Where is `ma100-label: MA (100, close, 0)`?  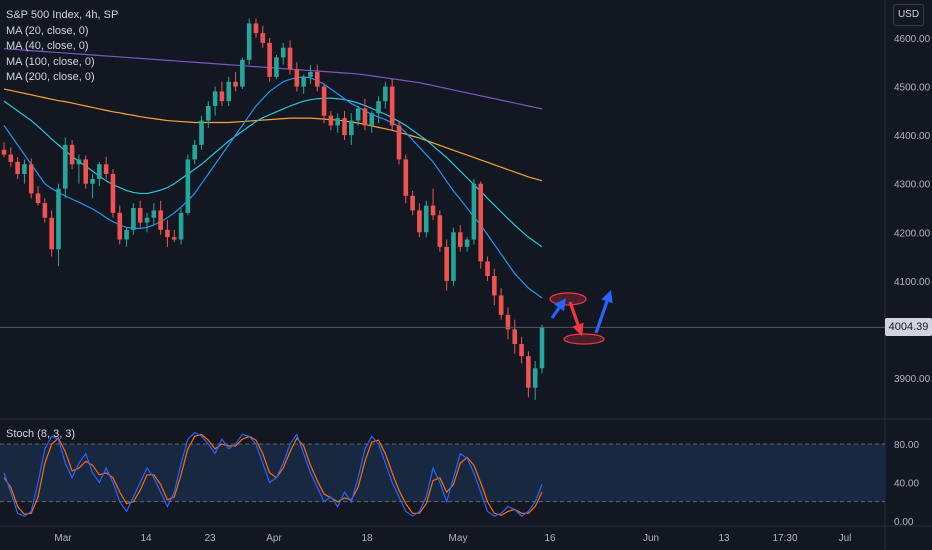 ma100-label: MA (100, close, 0) is located at coordinates (50, 61).